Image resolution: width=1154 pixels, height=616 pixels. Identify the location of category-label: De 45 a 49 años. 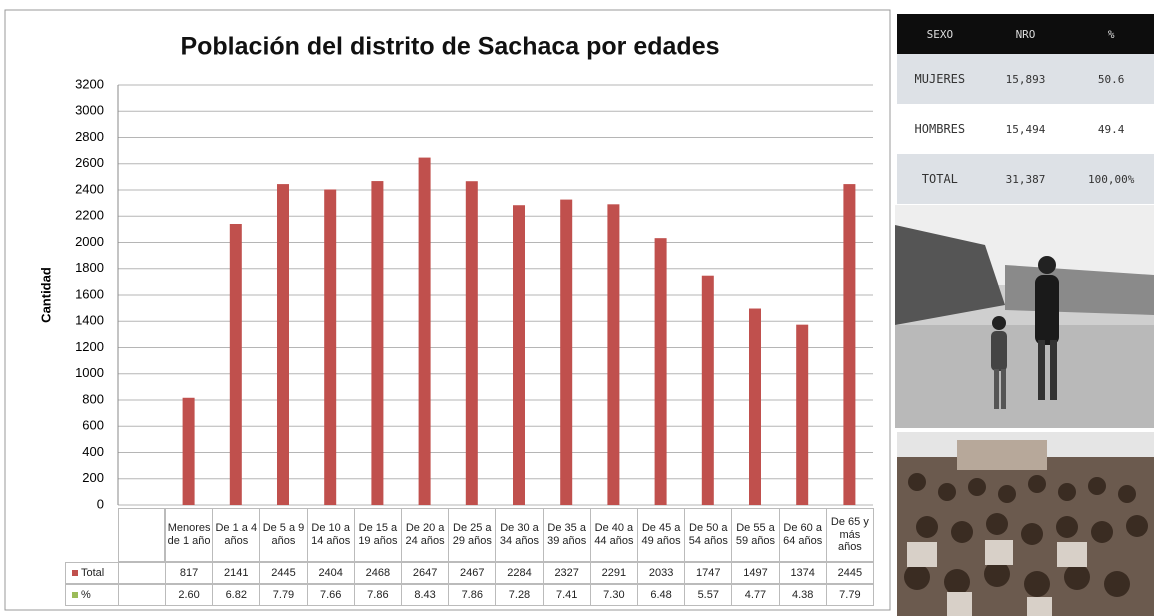
(661, 535).